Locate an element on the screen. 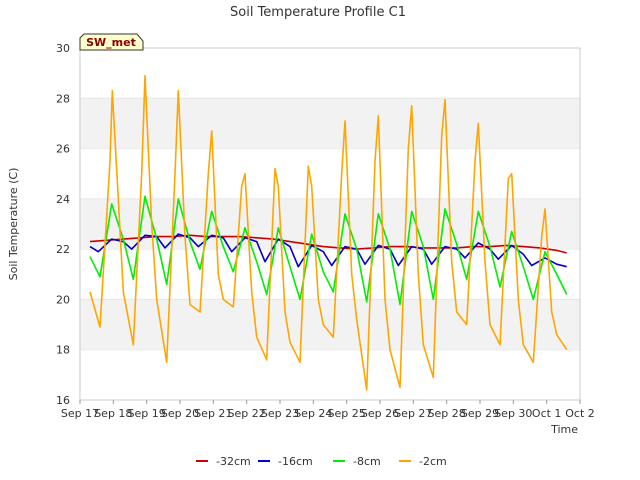  x-tick-label: Sep 29 is located at coordinates (480, 413).